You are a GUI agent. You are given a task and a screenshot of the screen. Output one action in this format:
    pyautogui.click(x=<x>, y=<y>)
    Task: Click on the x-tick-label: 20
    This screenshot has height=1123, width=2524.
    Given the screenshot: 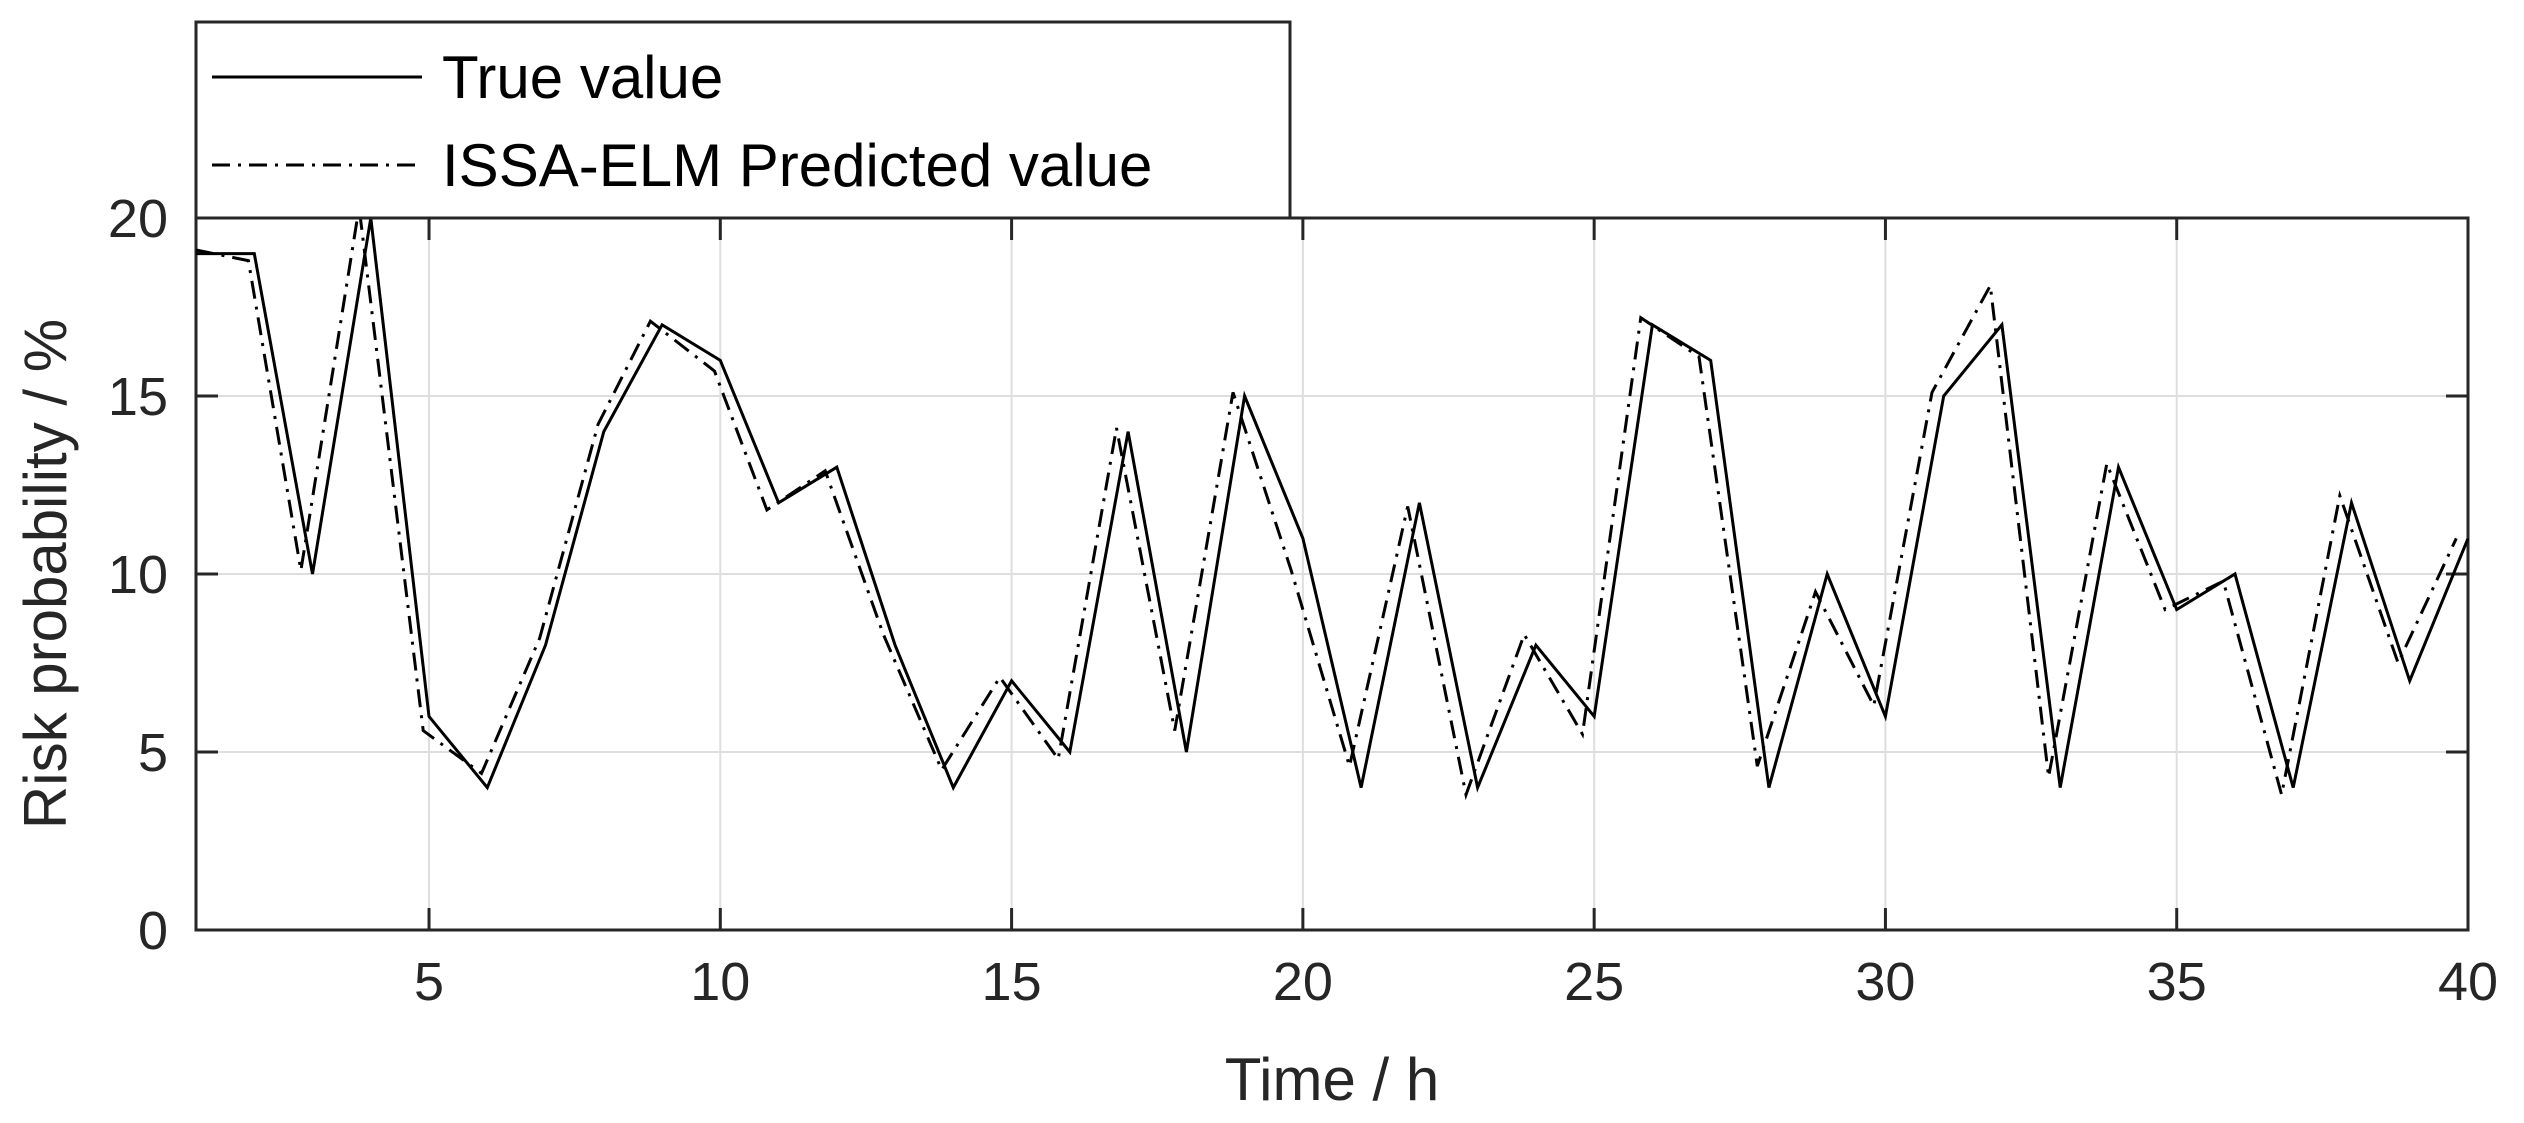 What is the action you would take?
    pyautogui.click(x=1303, y=982)
    